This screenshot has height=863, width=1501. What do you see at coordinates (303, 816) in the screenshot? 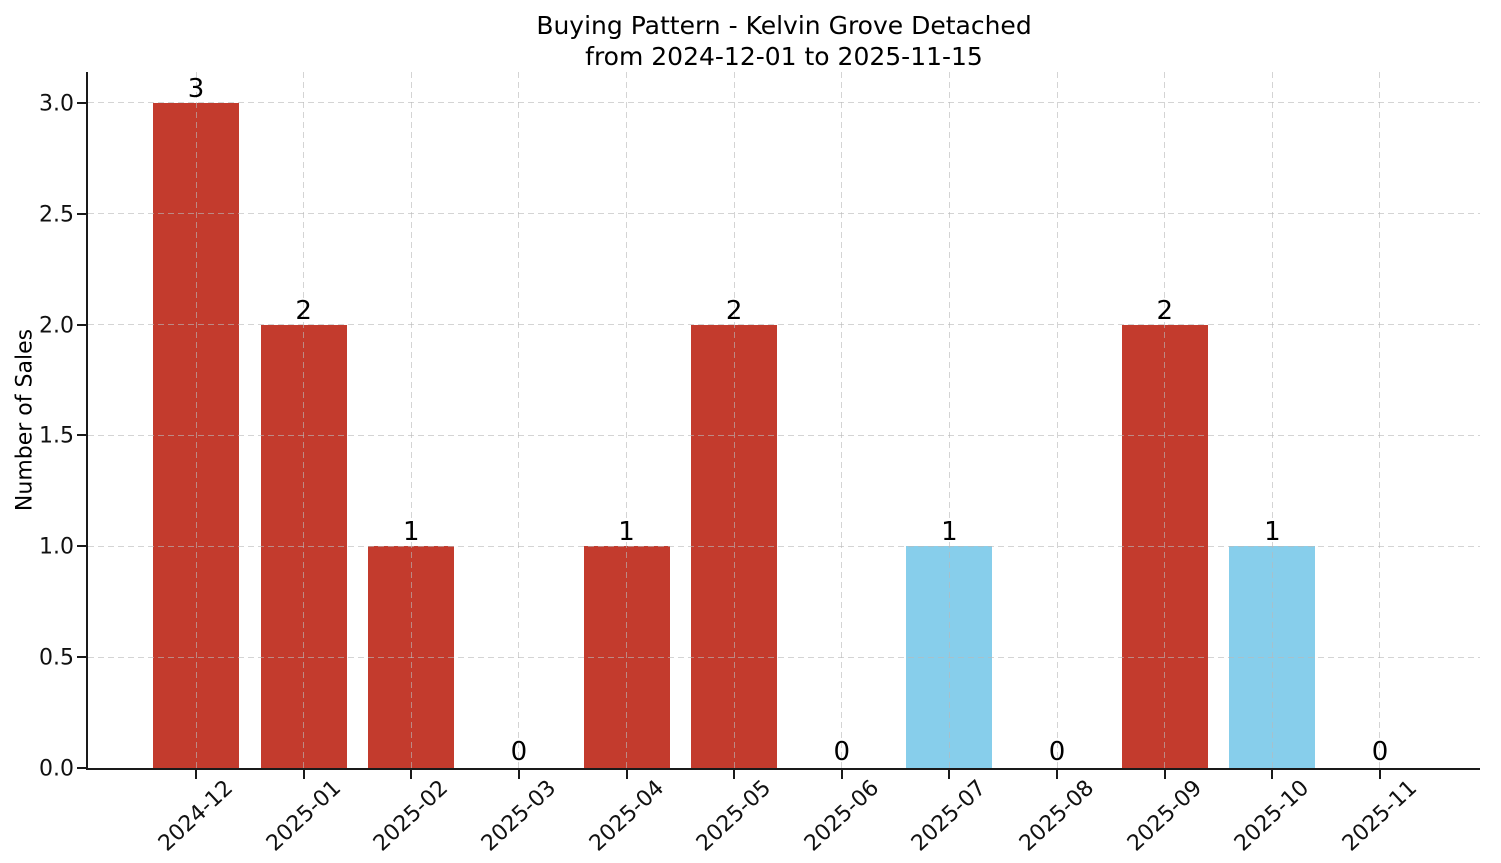
I see `x-tick-label: 2025-01` at bounding box center [303, 816].